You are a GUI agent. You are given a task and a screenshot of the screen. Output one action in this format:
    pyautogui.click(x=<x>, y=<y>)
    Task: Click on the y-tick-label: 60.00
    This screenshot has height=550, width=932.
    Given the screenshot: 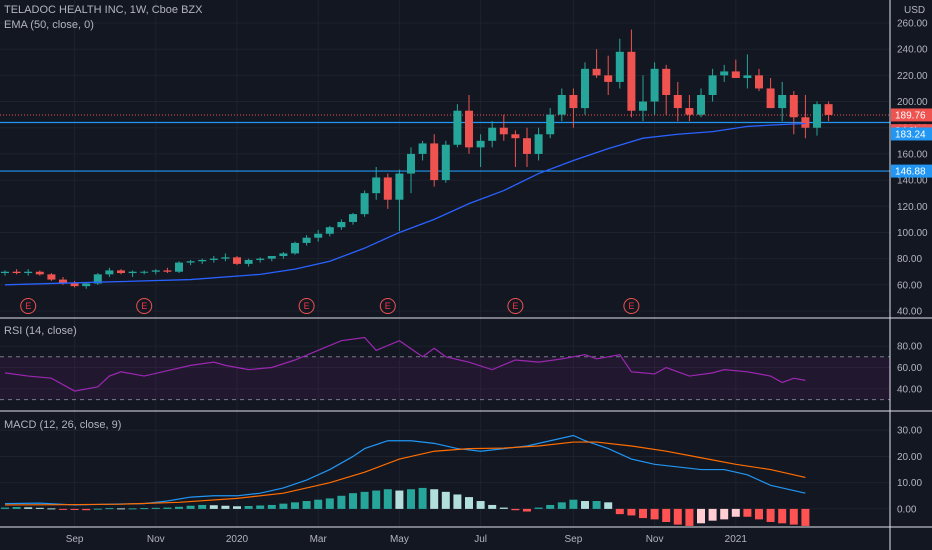 What is the action you would take?
    pyautogui.click(x=909, y=285)
    